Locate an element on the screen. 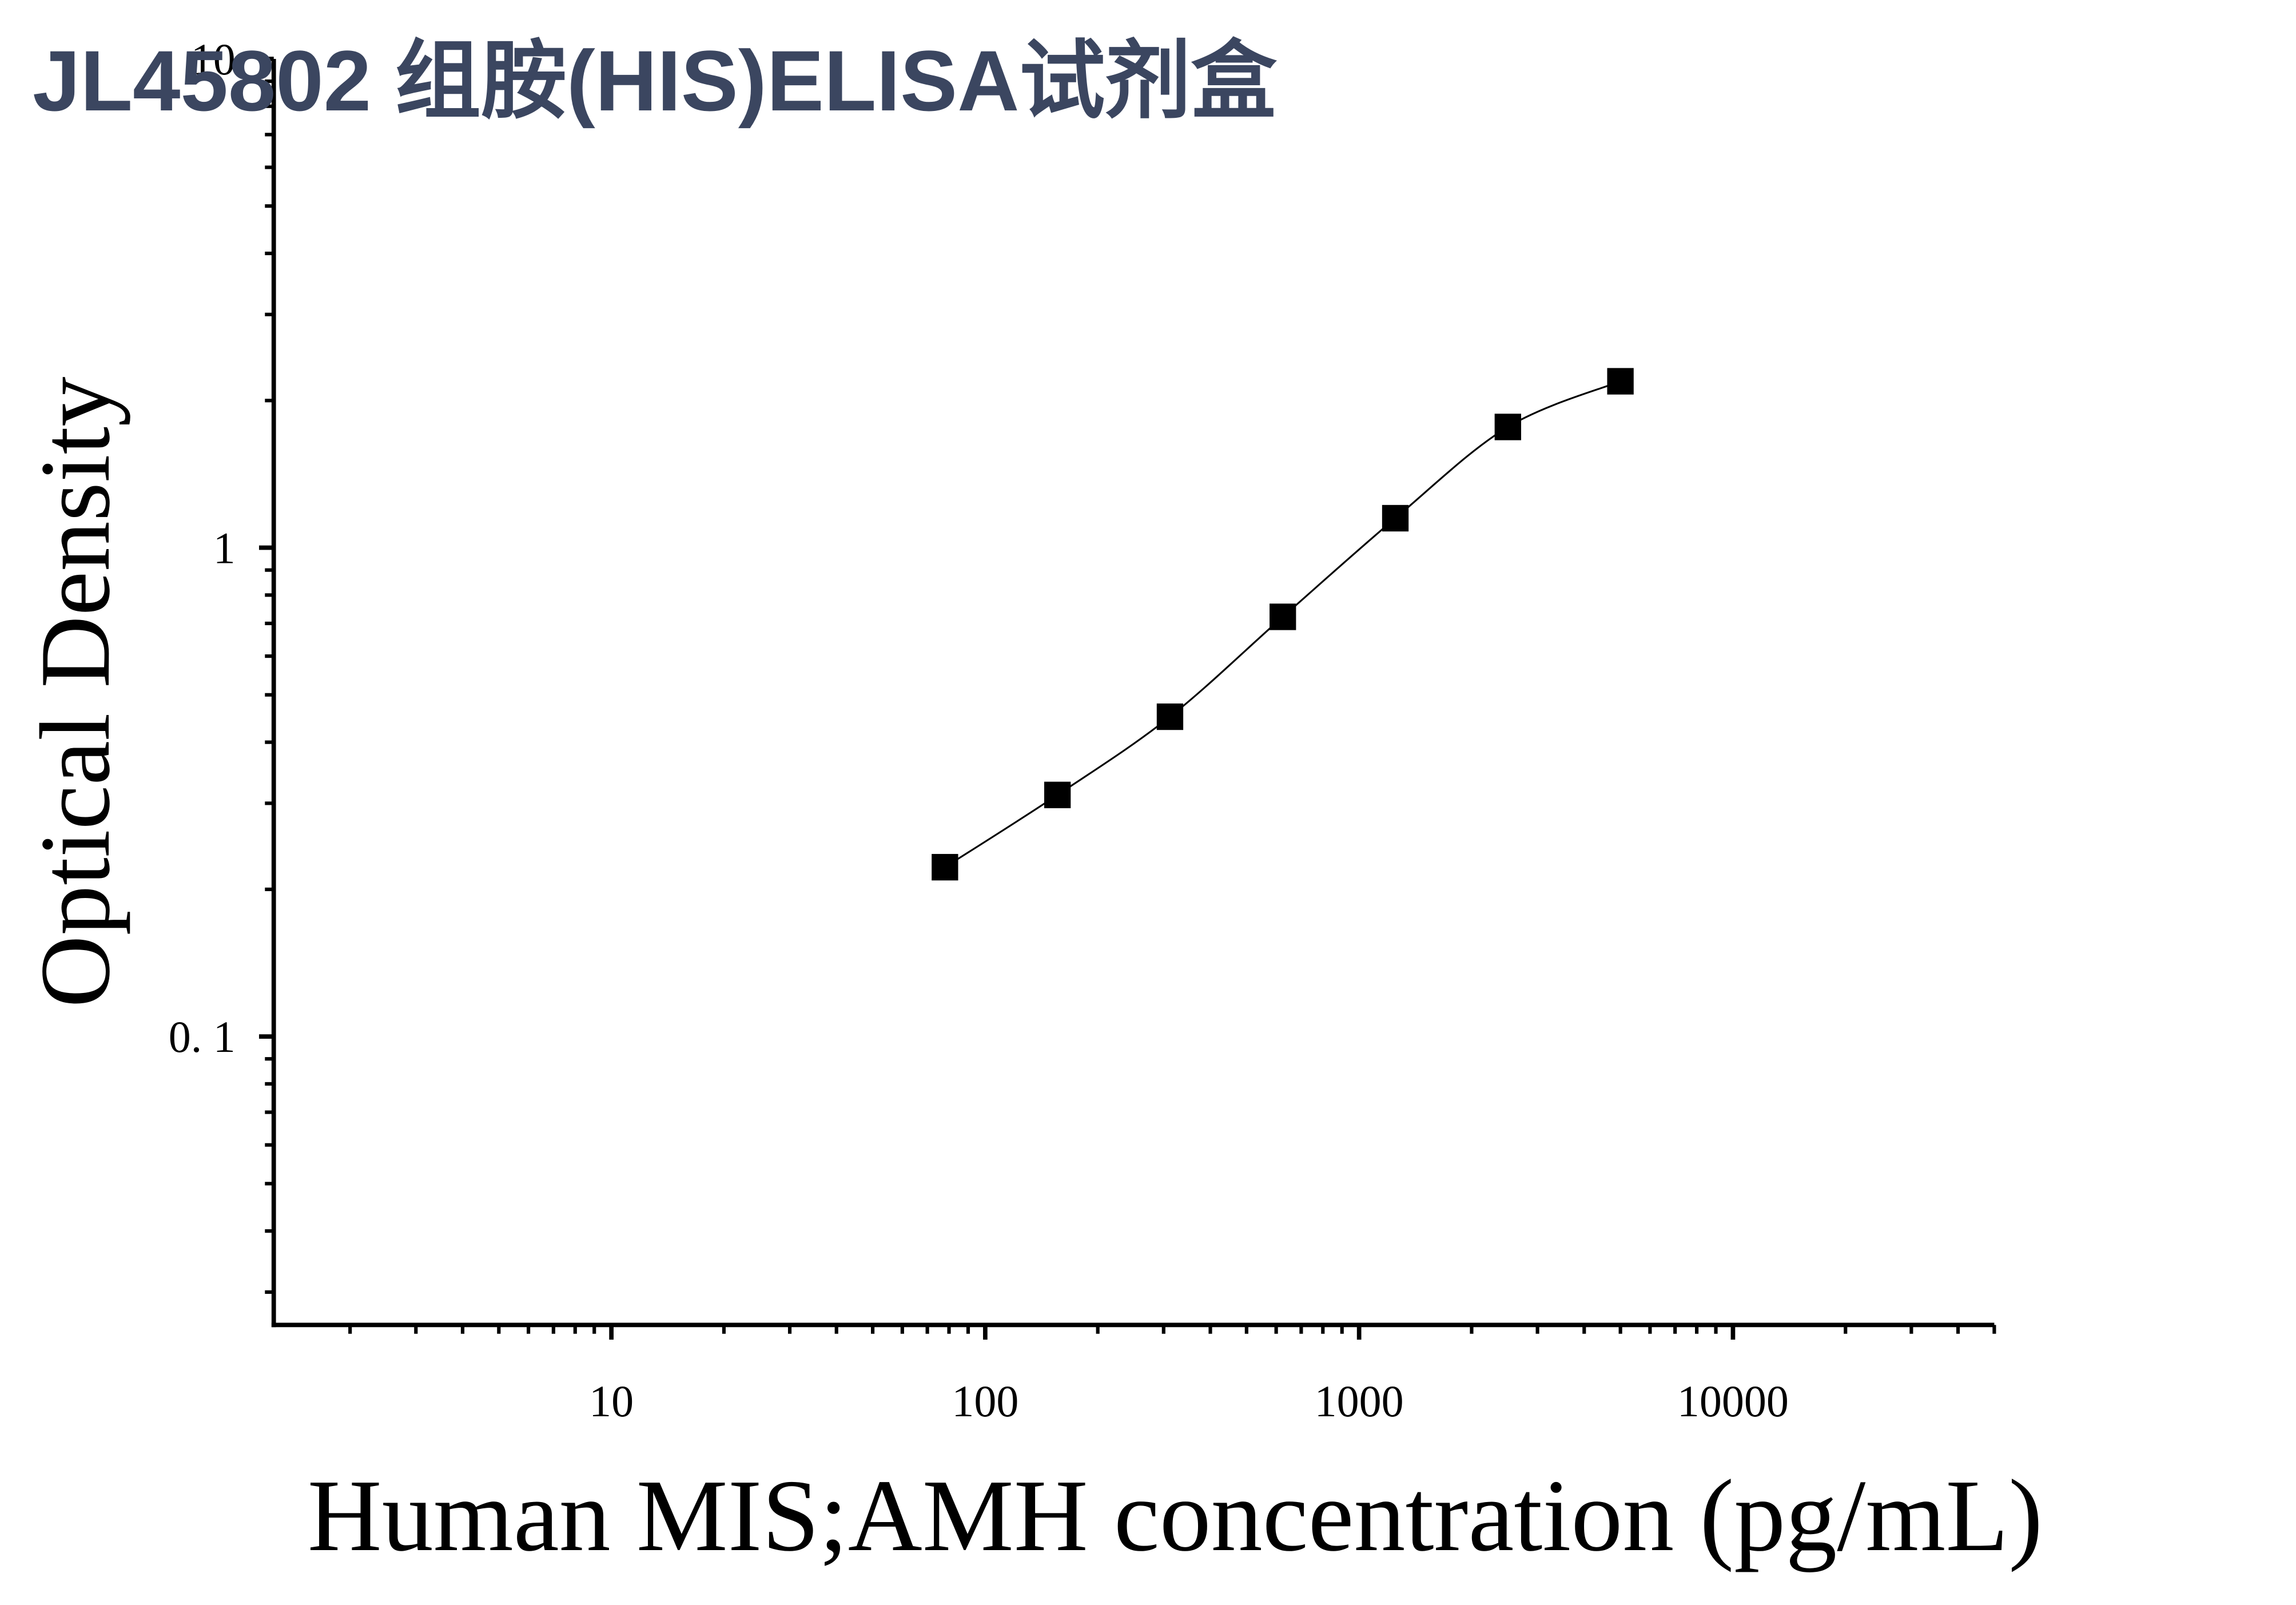 This screenshot has width=2296, height=1605. x-tick-label: 100 is located at coordinates (985, 1401).